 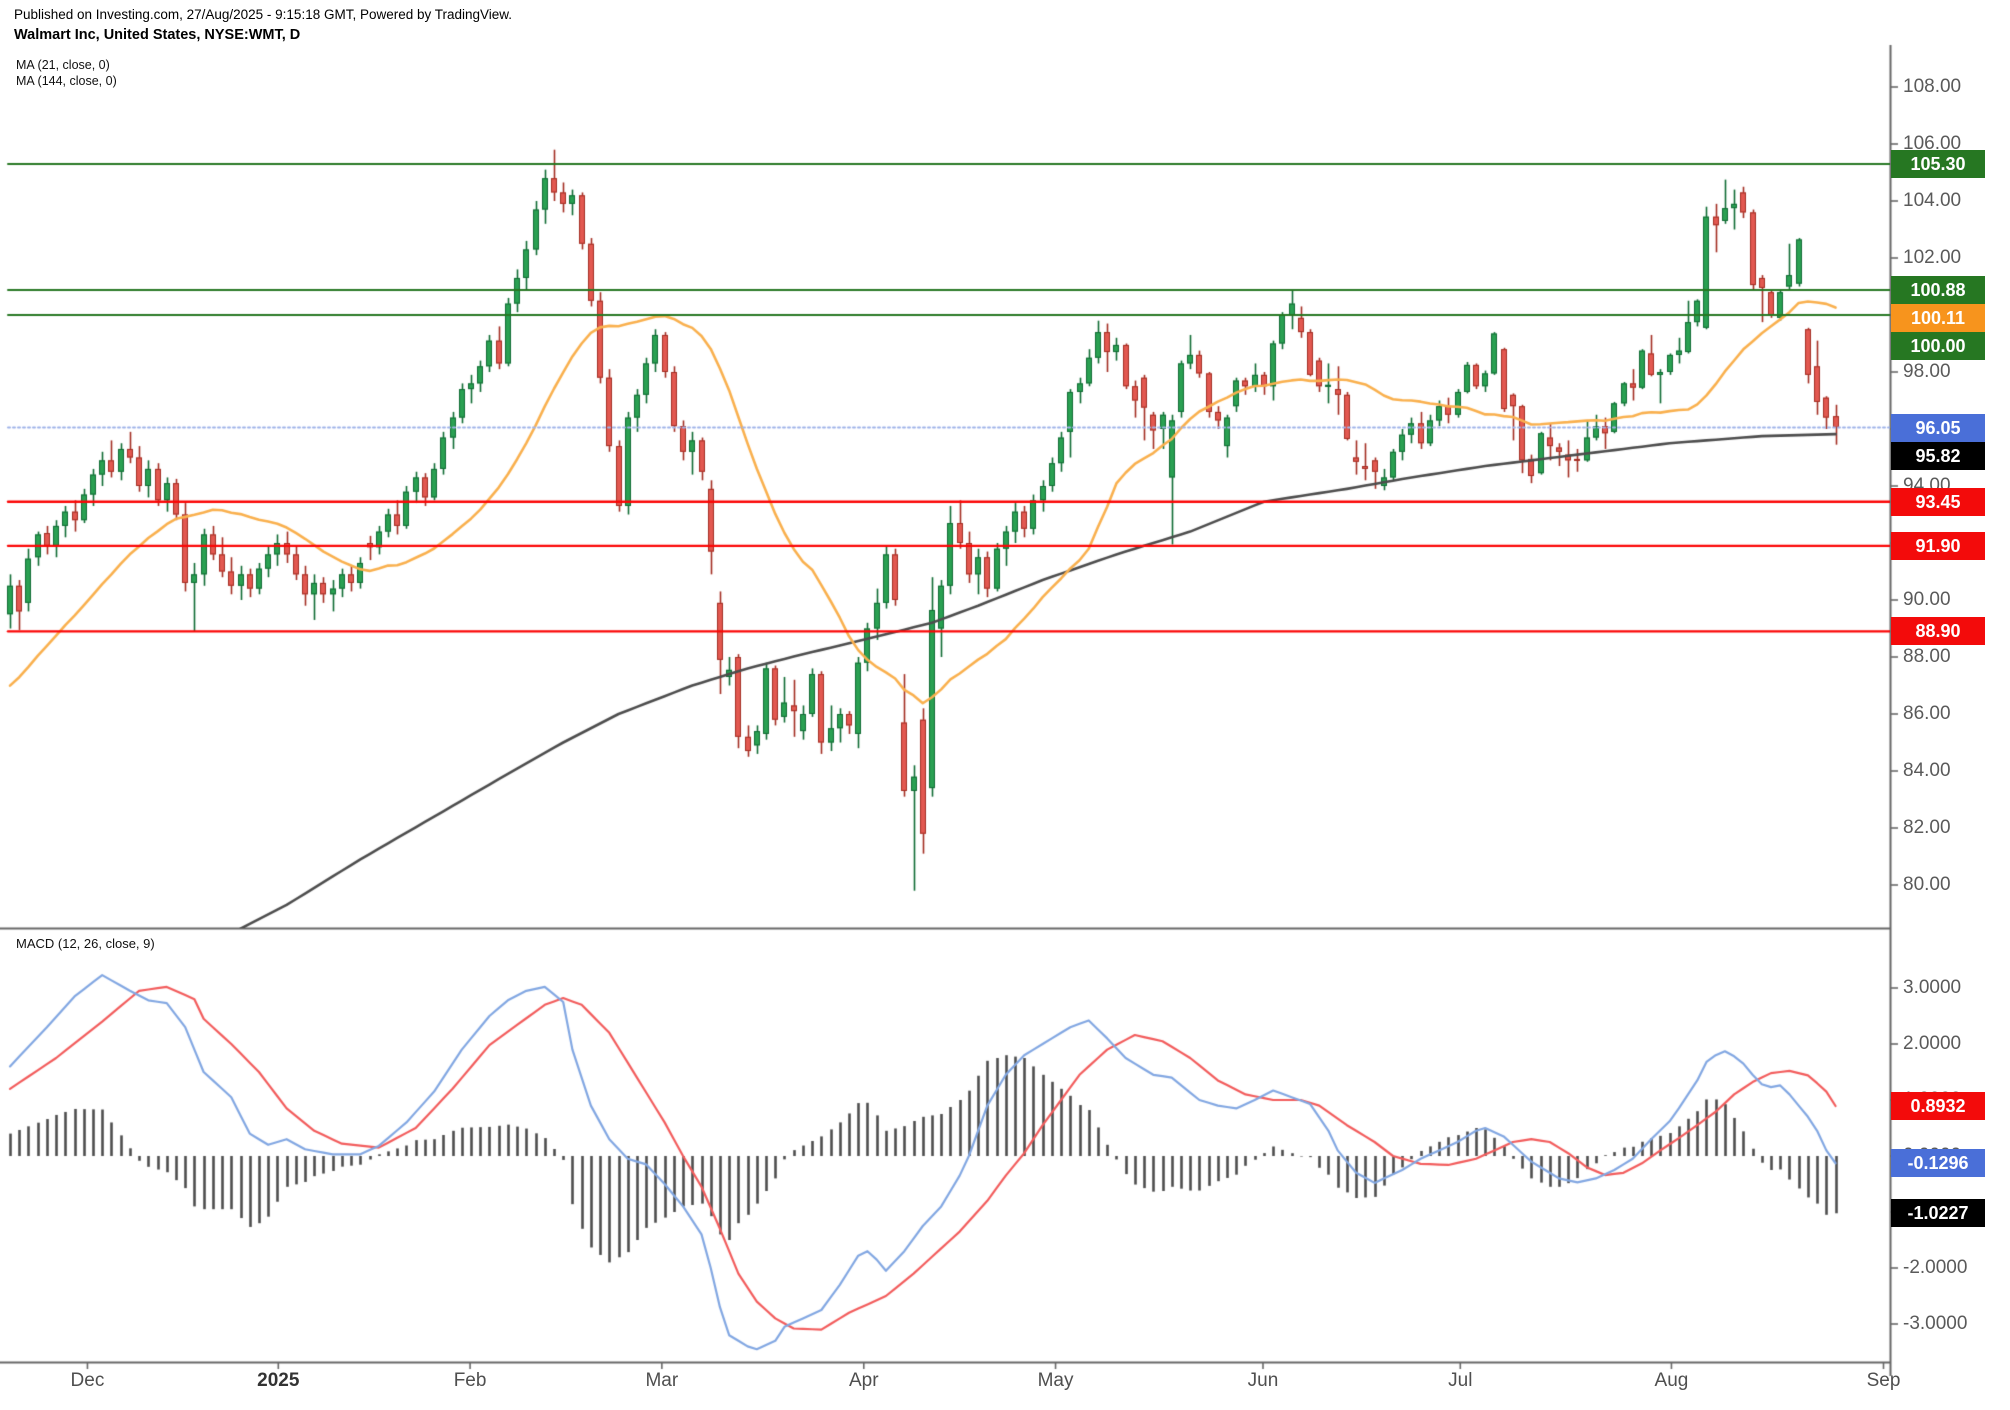 I want to click on x-axis-month-2025: 2025, so click(x=278, y=1380).